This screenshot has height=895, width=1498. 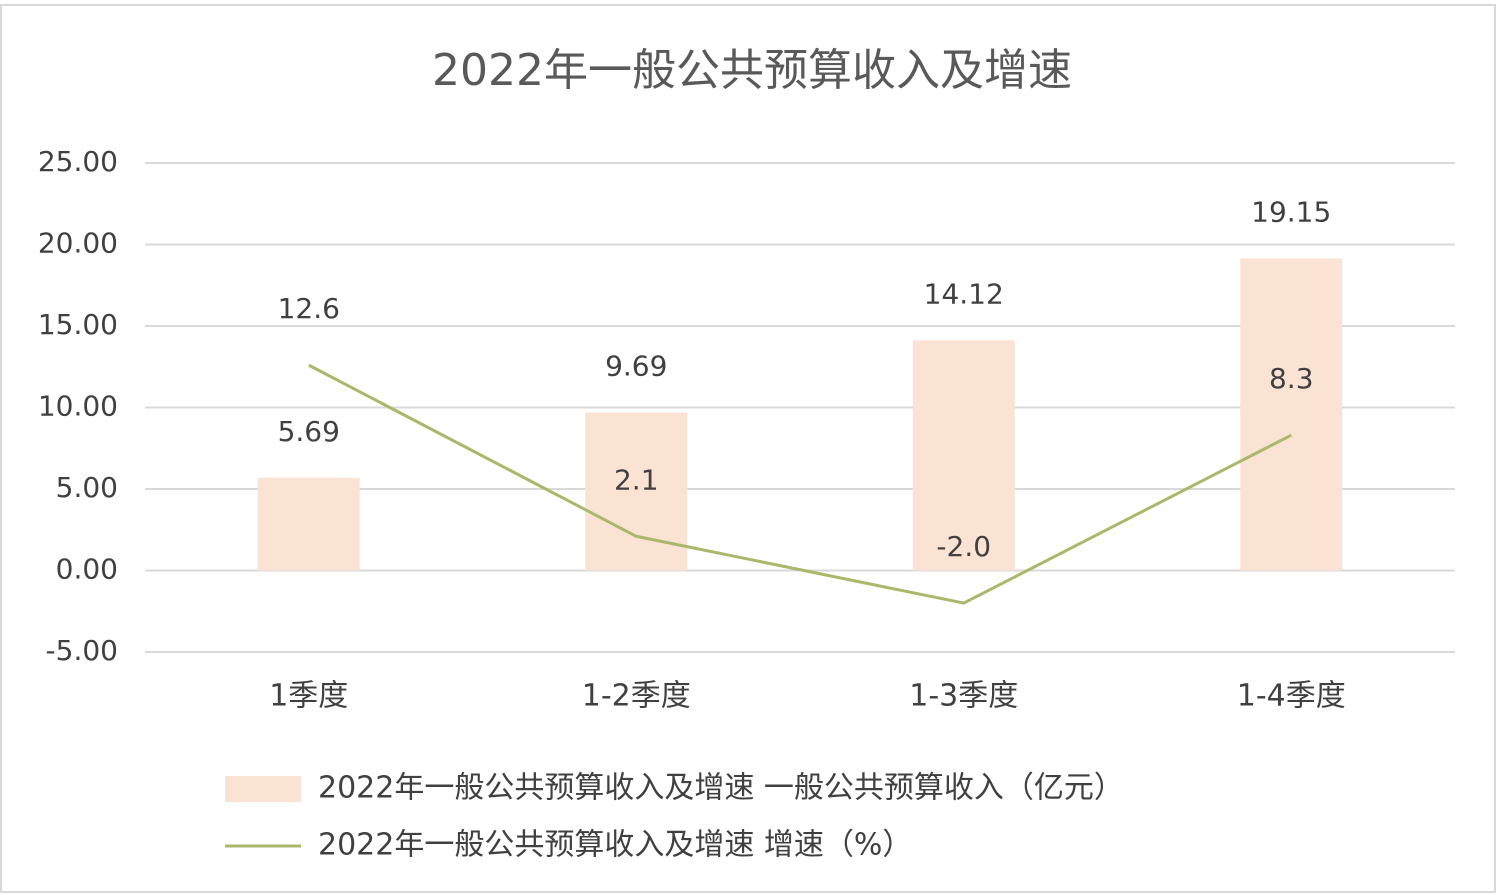 I want to click on data-label: 12.6, so click(x=309, y=308).